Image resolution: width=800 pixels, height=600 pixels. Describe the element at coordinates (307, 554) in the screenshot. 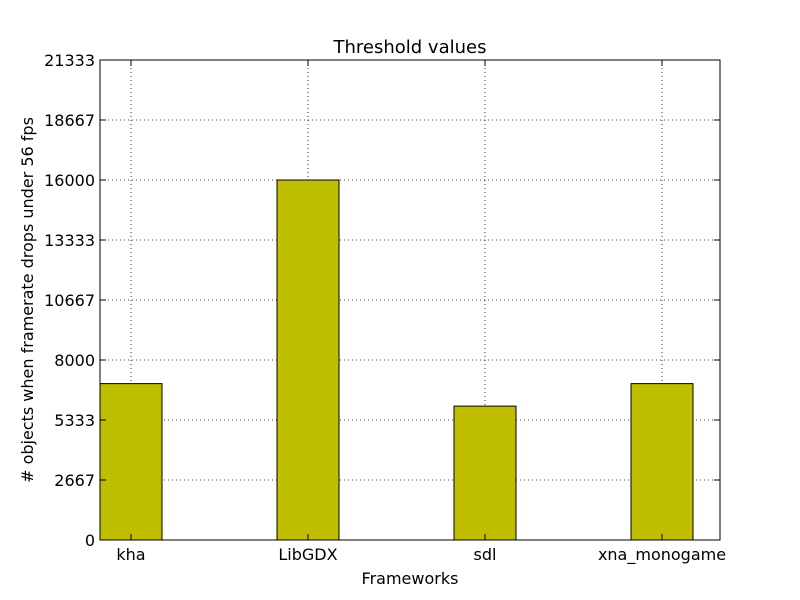

I see `x-tick-label: LibGDX` at that location.